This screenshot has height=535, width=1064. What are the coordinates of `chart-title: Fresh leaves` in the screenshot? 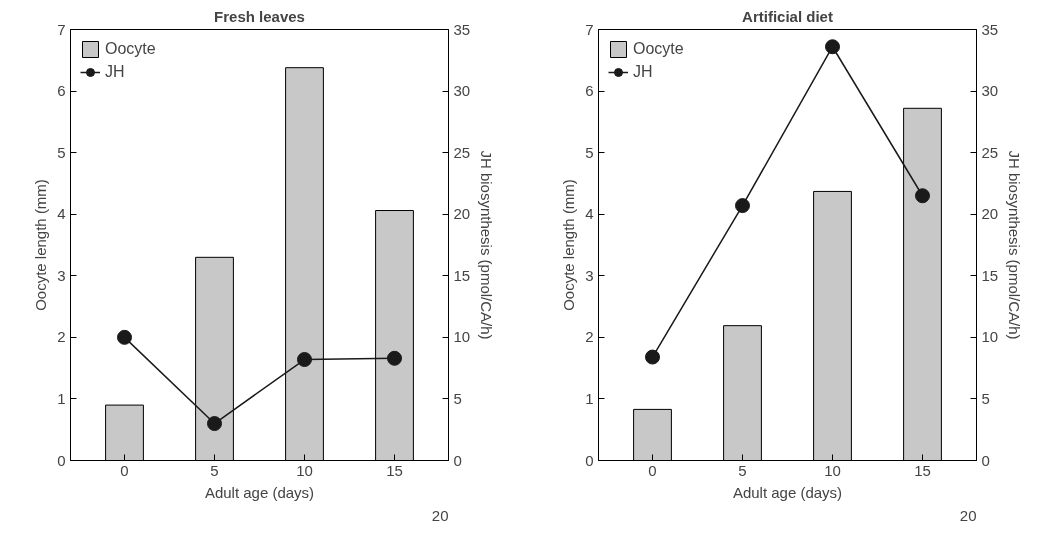 It's located at (259, 16).